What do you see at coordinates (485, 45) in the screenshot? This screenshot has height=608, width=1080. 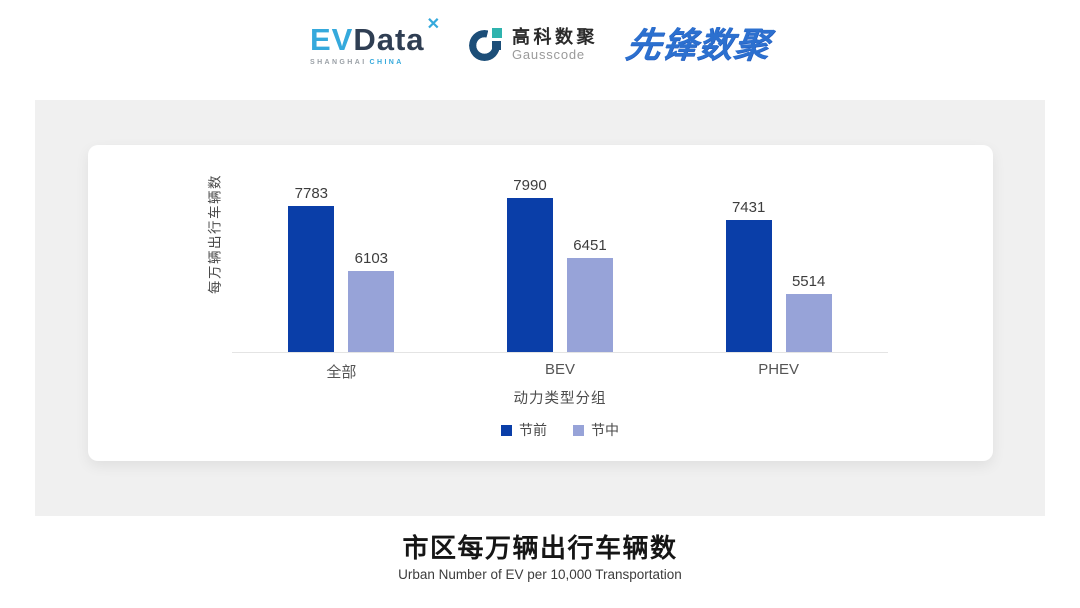 I see `gausscode-g-icon` at bounding box center [485, 45].